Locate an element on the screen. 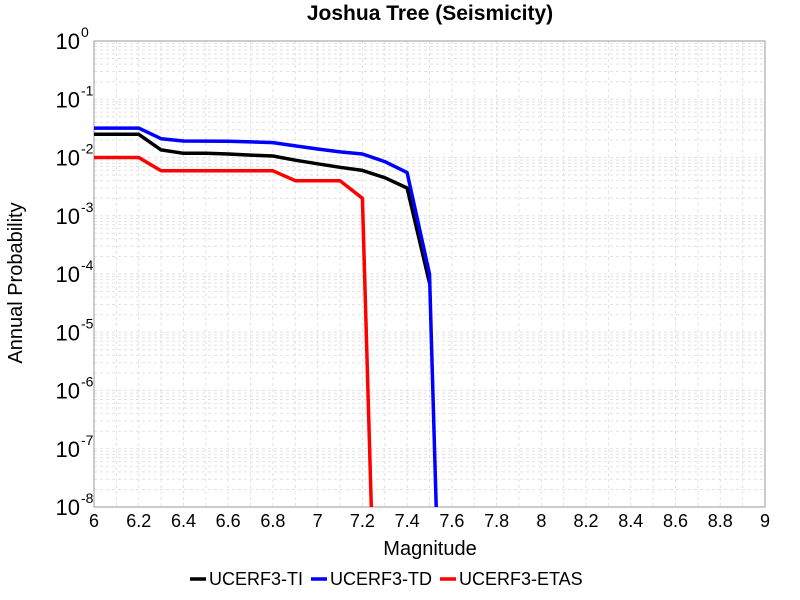  y-axis-label: Annual Probability is located at coordinates (16, 282).